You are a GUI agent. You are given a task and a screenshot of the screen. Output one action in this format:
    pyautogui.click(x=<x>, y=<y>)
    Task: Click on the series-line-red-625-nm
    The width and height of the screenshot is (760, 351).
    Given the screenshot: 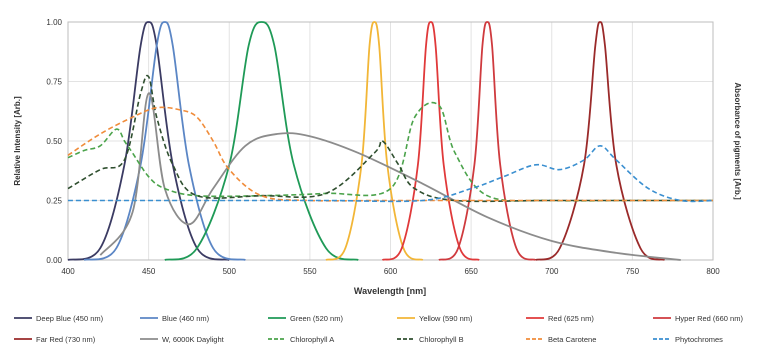 What is the action you would take?
    pyautogui.click(x=430, y=141)
    